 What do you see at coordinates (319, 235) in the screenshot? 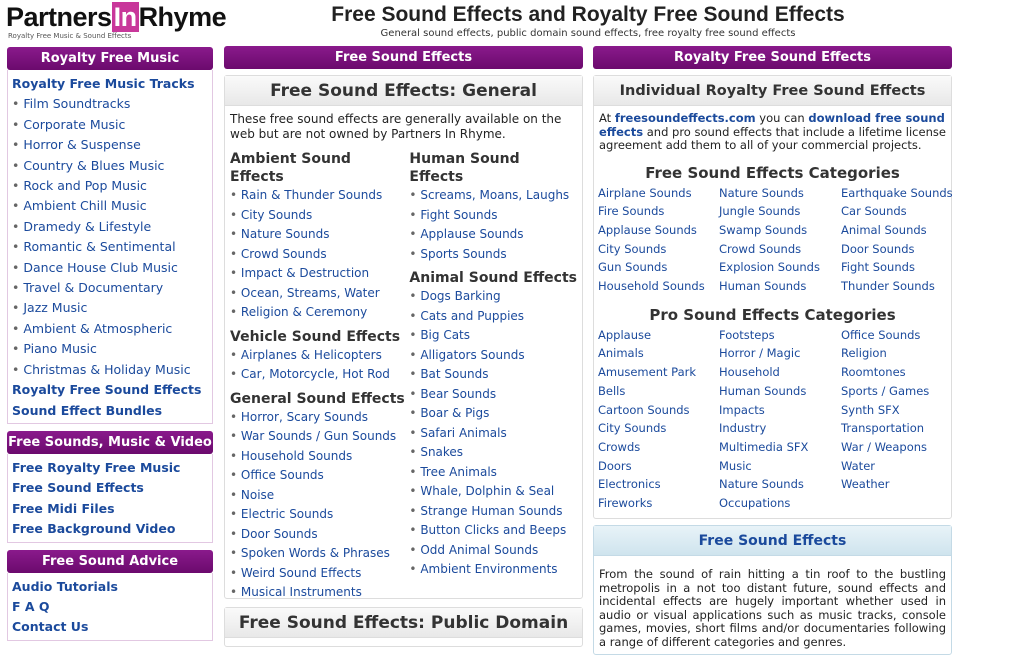
I see `sound-link: Nature Sounds` at bounding box center [319, 235].